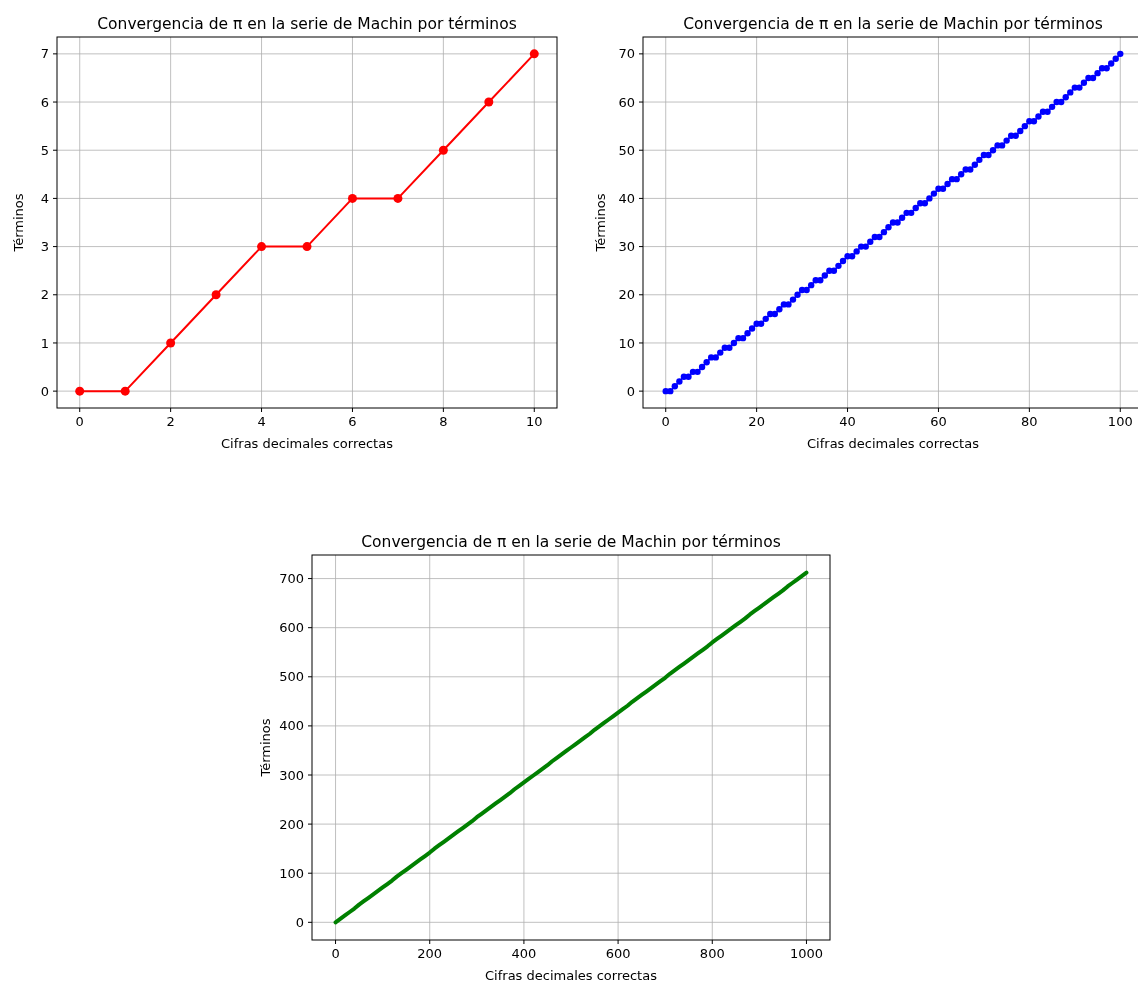  What do you see at coordinates (1120, 421) in the screenshot?
I see `x-tick-label: 100` at bounding box center [1120, 421].